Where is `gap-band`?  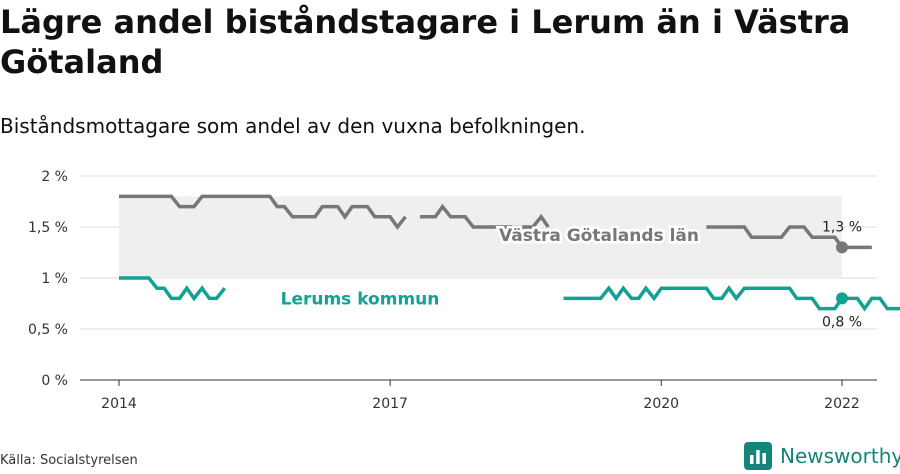 gap-band is located at coordinates (480, 237).